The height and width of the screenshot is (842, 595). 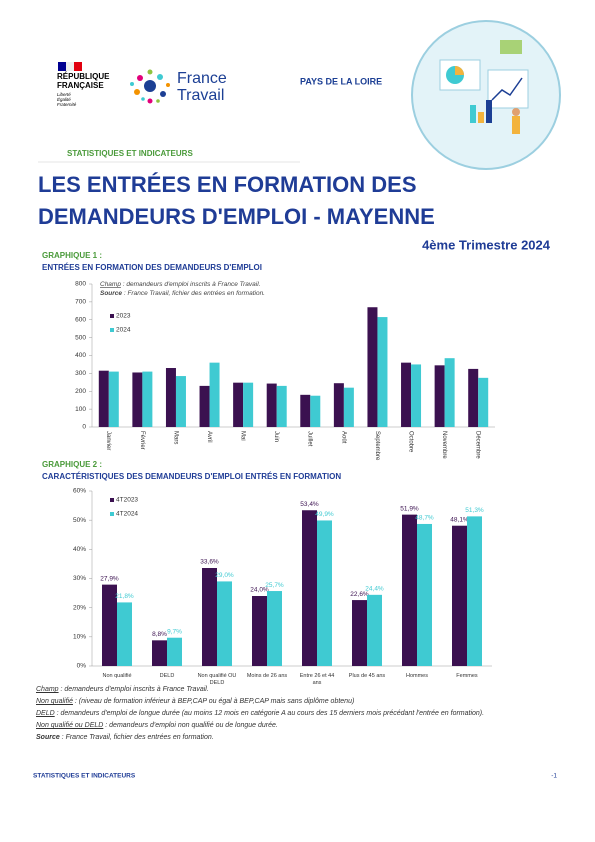 I want to click on note-label: Source, so click(x=48, y=737).